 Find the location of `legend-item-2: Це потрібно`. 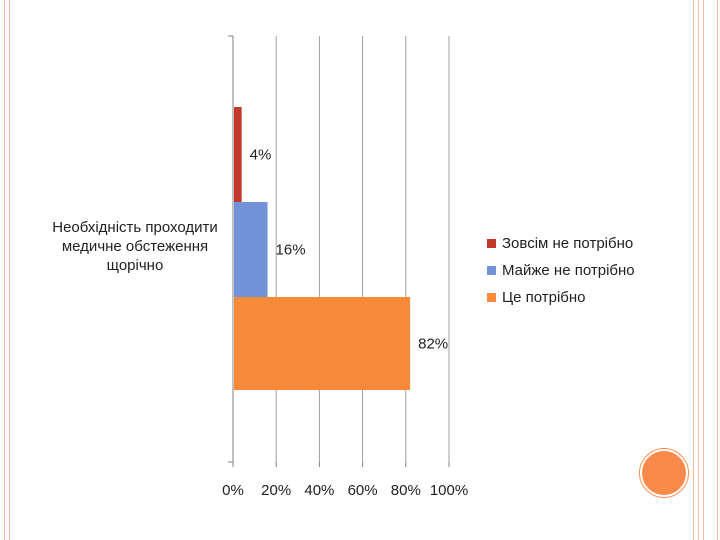

legend-item-2: Це потрібно is located at coordinates (561, 297).